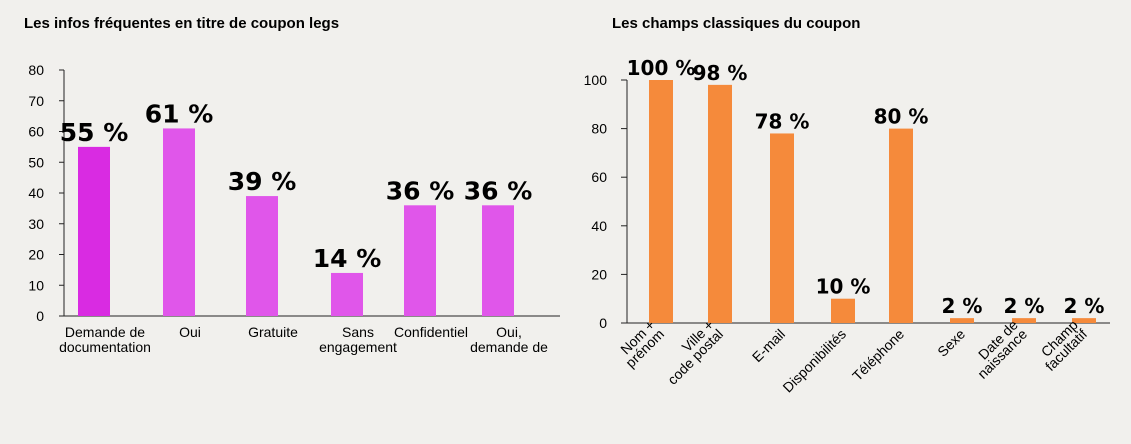 The width and height of the screenshot is (1131, 444). Describe the element at coordinates (720, 73) in the screenshot. I see `data-label: 98 %` at that location.